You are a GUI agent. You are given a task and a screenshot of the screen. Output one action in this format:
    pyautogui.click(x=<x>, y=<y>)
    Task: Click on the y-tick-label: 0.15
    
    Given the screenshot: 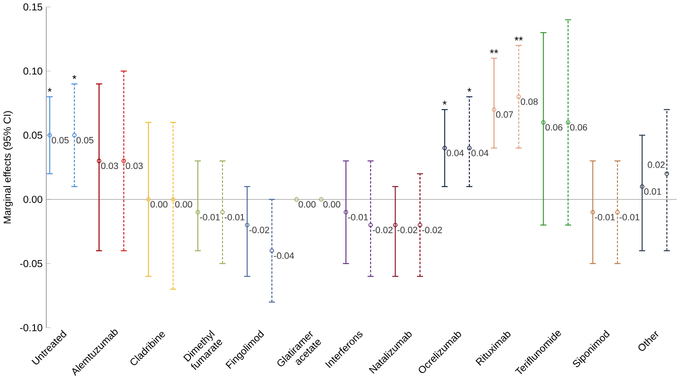 What is the action you would take?
    pyautogui.click(x=32, y=6)
    